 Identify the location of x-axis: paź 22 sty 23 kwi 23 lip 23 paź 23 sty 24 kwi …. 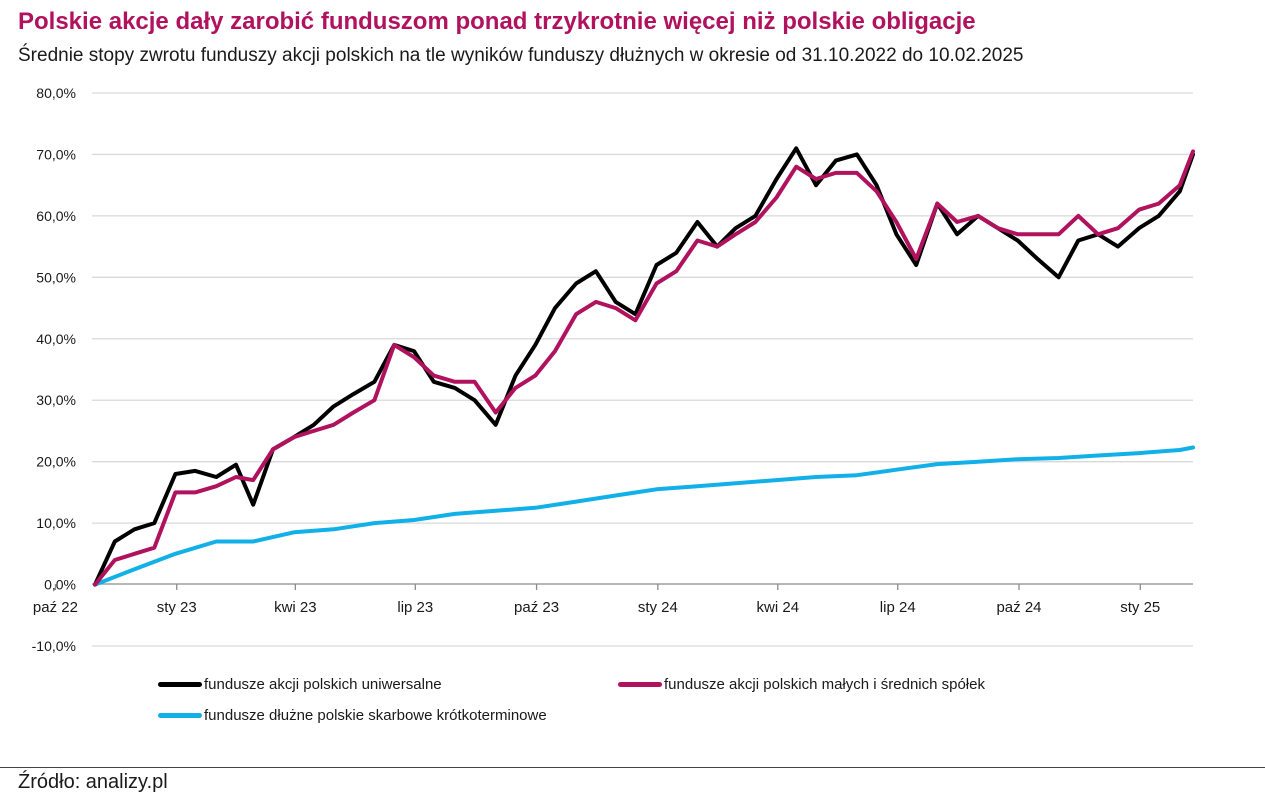
(613, 599).